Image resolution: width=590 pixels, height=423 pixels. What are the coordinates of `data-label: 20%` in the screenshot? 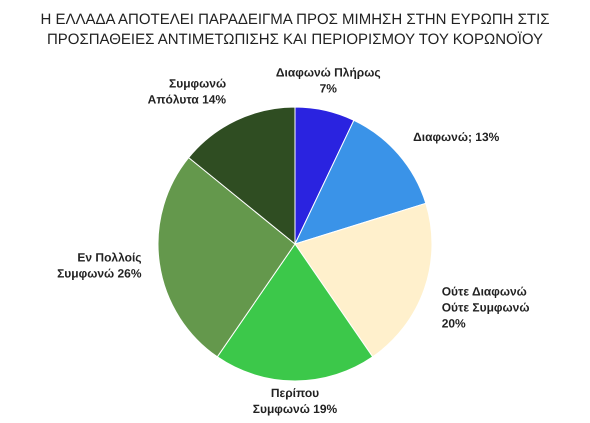 It's located at (454, 323).